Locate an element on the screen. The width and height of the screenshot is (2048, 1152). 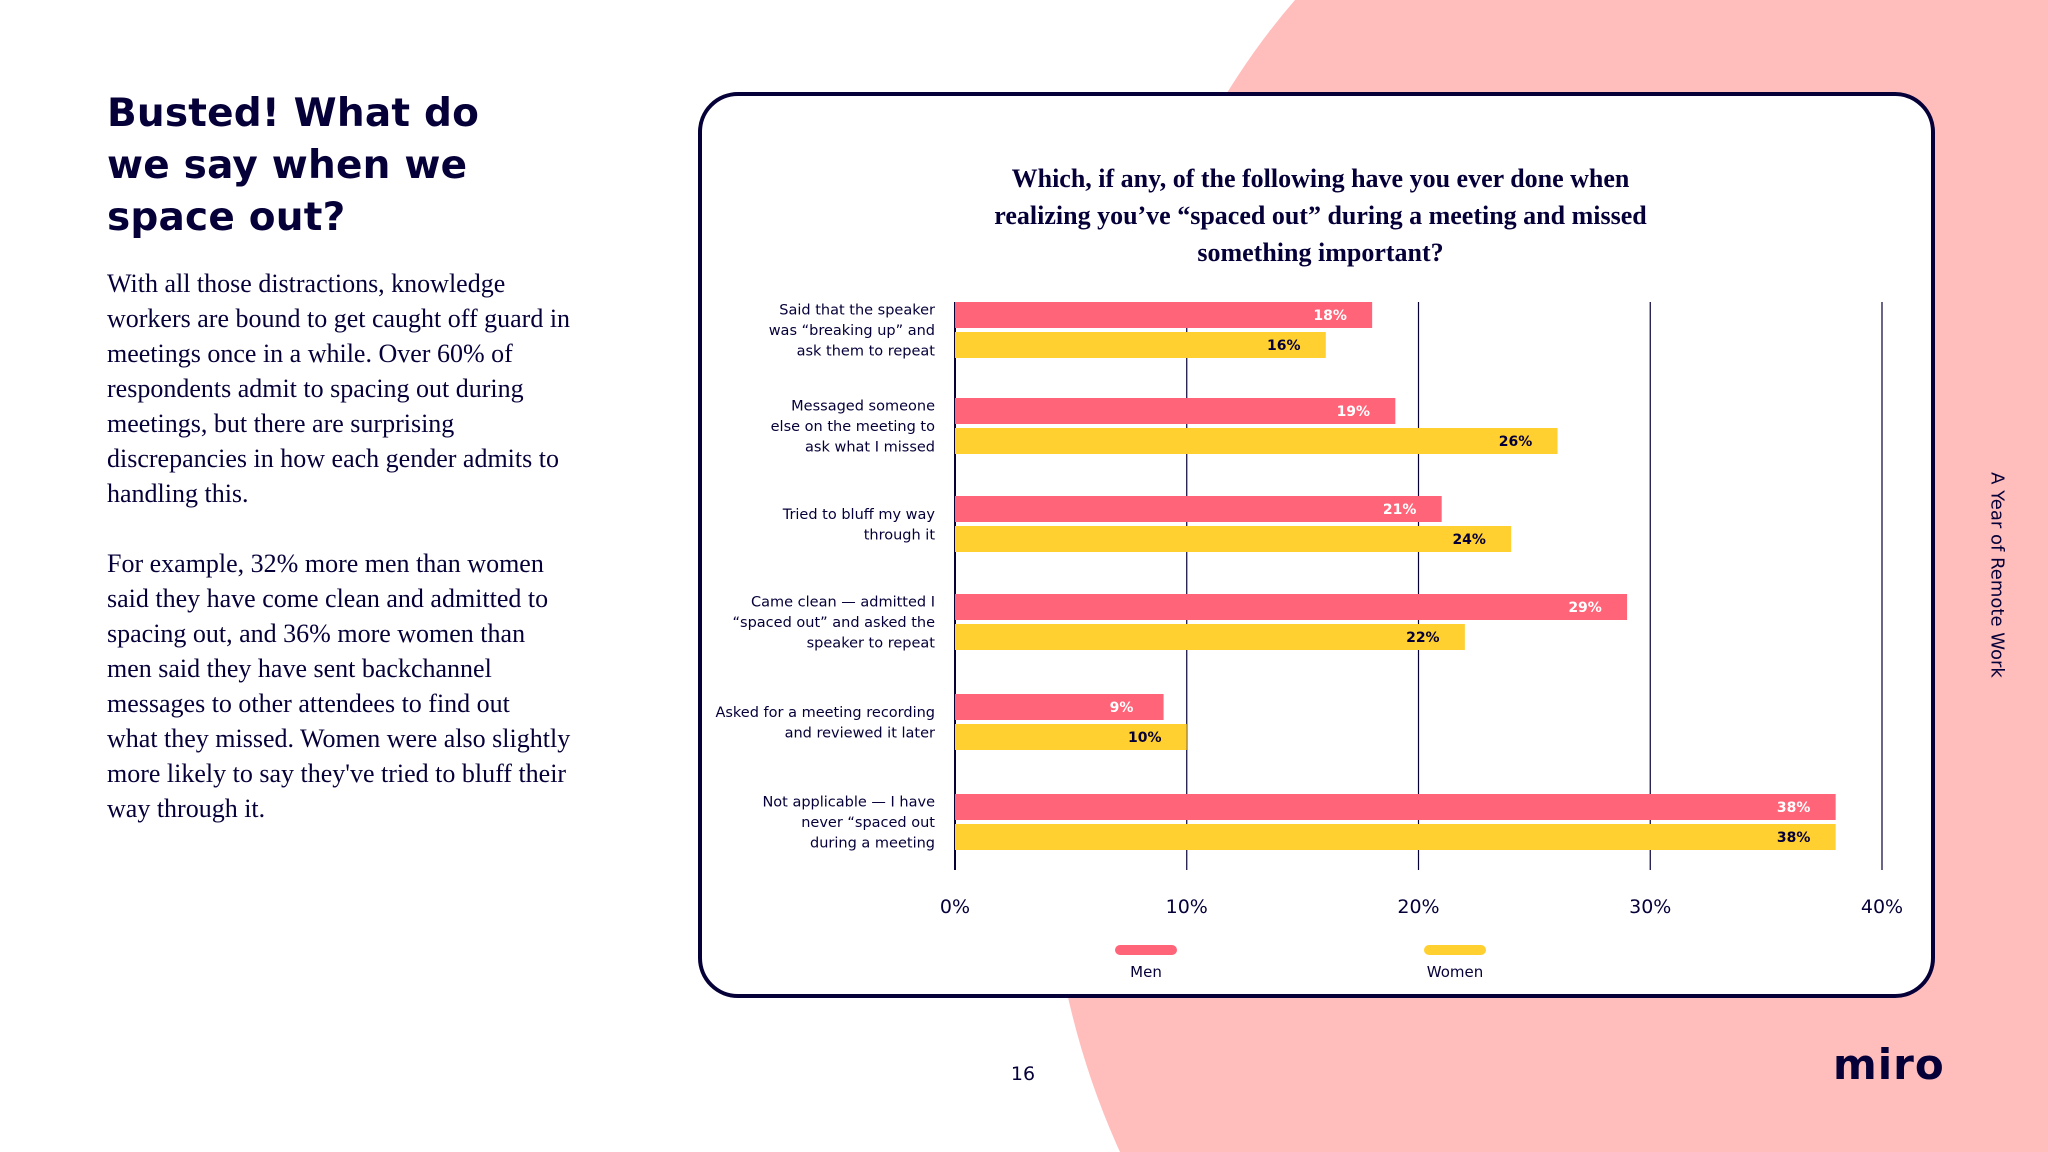
heading-line: we say when we is located at coordinates (287, 165).